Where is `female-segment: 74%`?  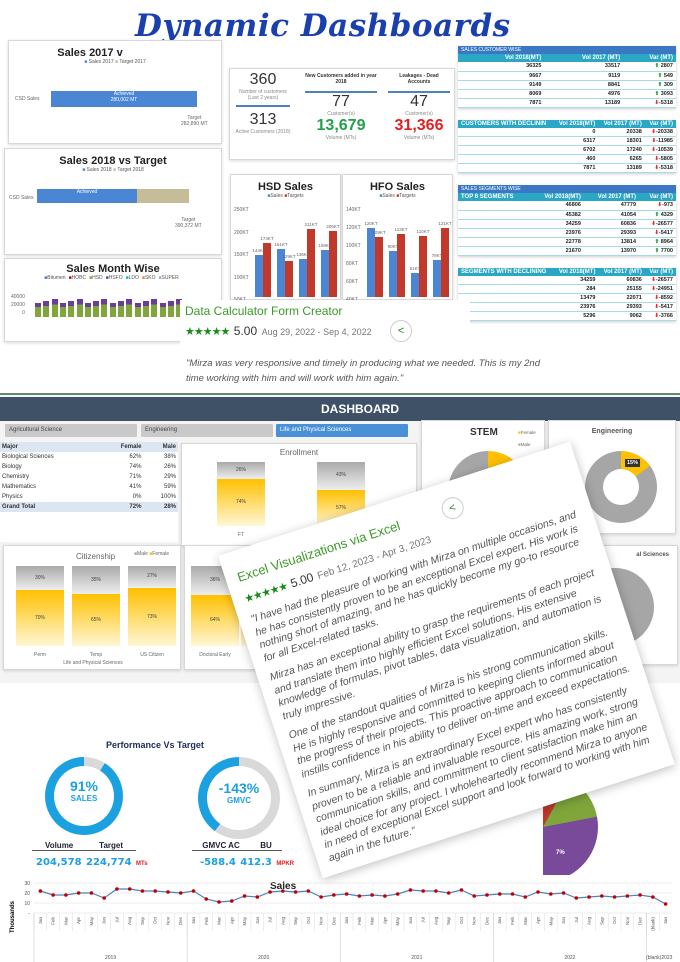 female-segment: 74% is located at coordinates (241, 502).